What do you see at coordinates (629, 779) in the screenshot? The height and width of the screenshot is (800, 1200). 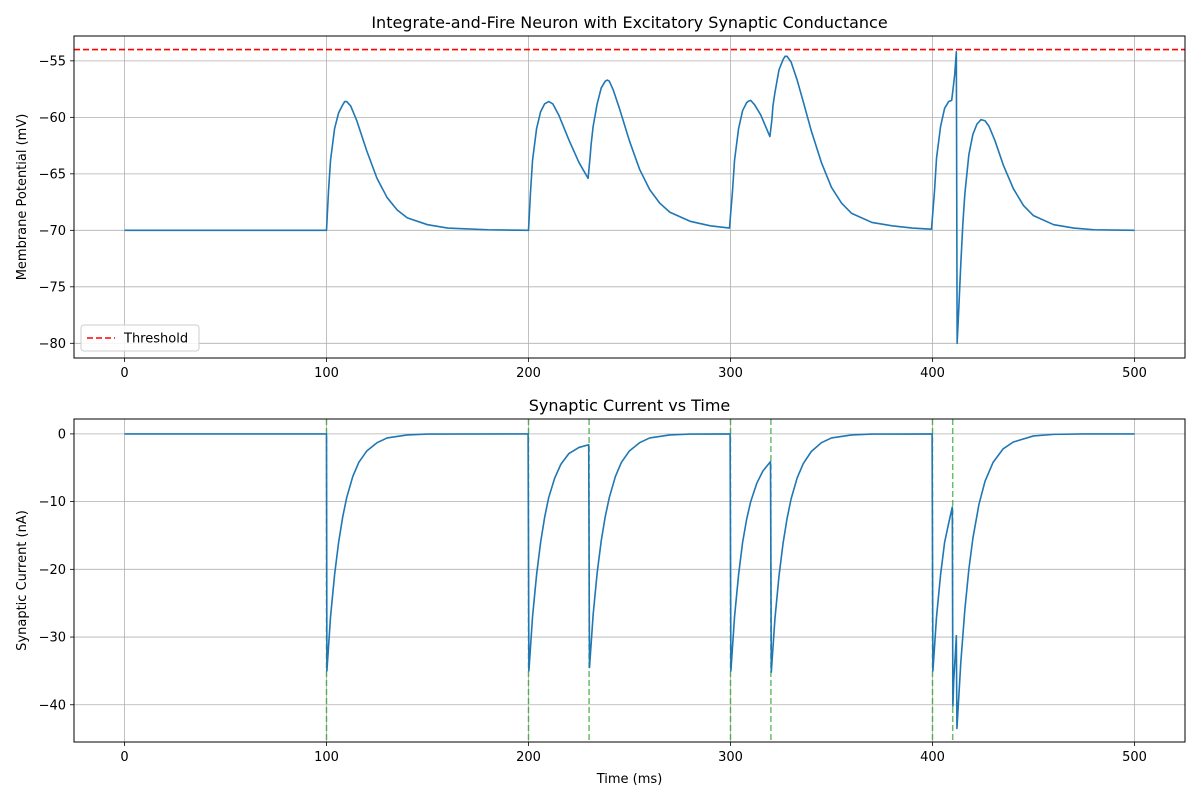 I see `x-axis-label: Time (ms)` at bounding box center [629, 779].